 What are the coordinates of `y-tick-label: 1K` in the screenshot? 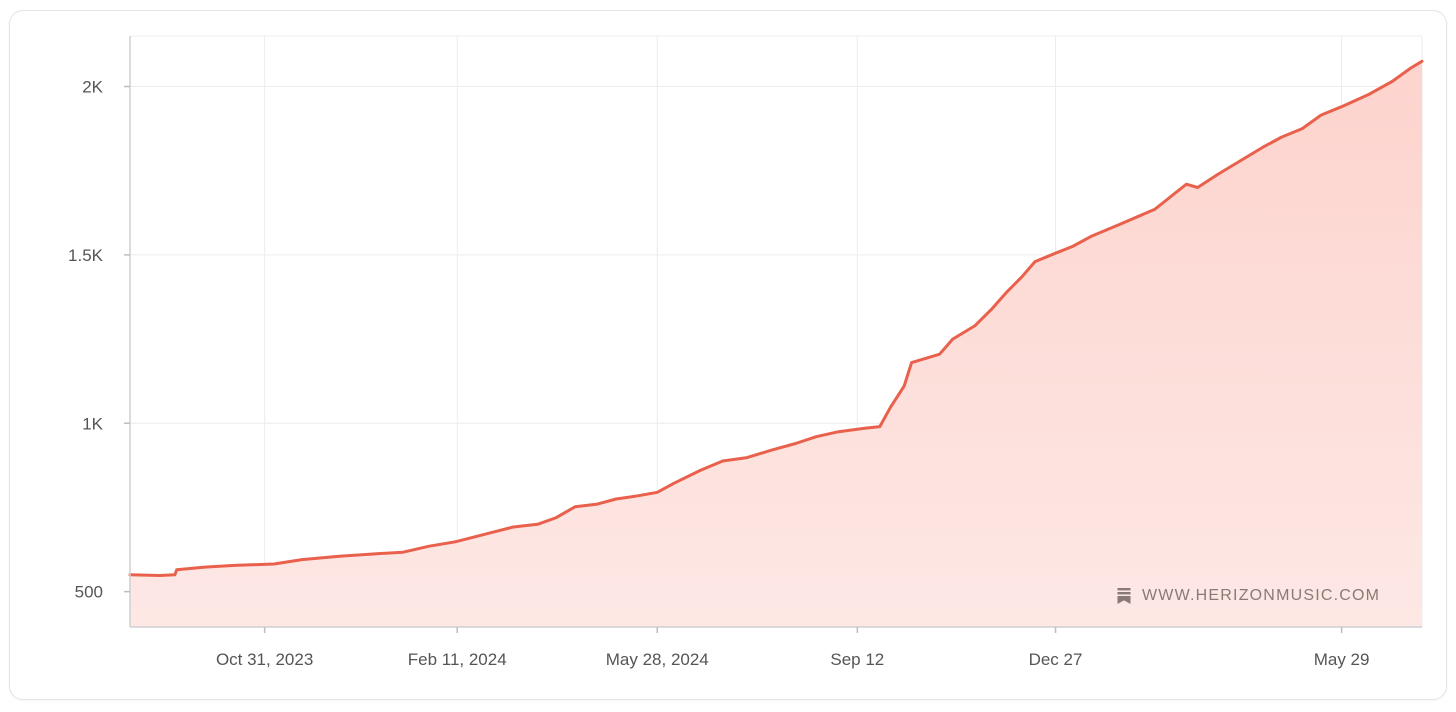 It's located at (92, 423).